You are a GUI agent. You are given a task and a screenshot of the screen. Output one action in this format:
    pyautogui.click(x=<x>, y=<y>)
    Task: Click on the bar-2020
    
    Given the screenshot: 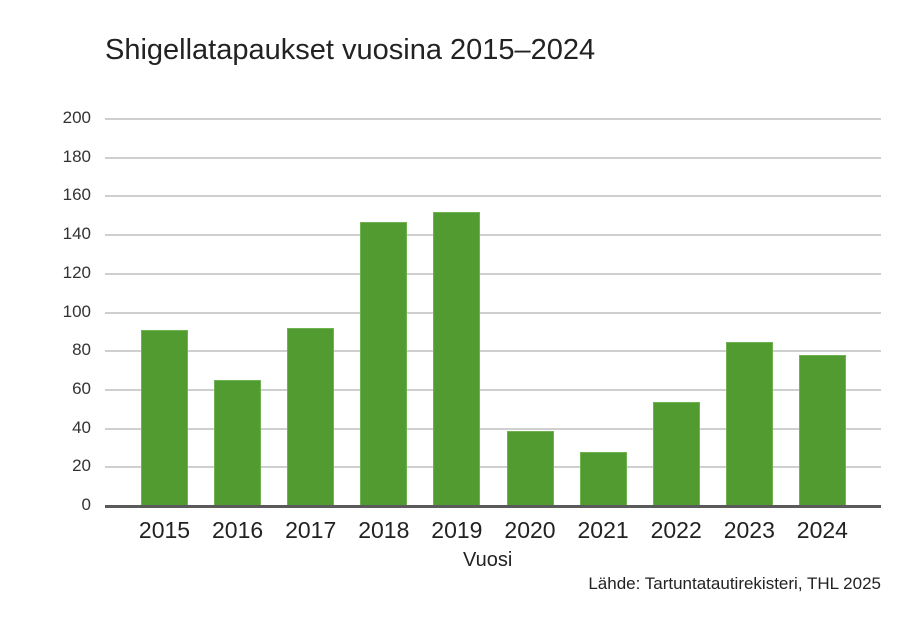 What is the action you would take?
    pyautogui.click(x=530, y=468)
    